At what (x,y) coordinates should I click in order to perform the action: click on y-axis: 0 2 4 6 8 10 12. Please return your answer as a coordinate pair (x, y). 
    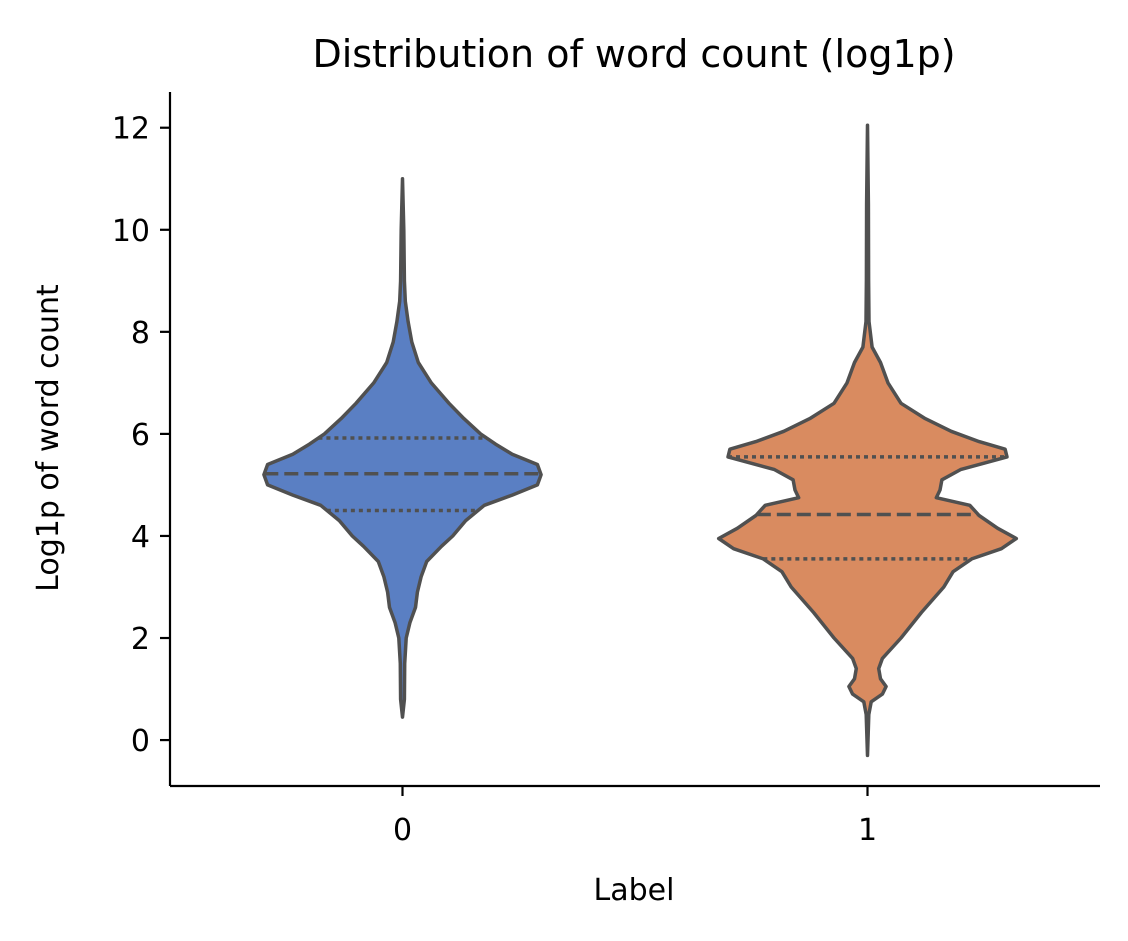
    Looking at the image, I should click on (142, 439).